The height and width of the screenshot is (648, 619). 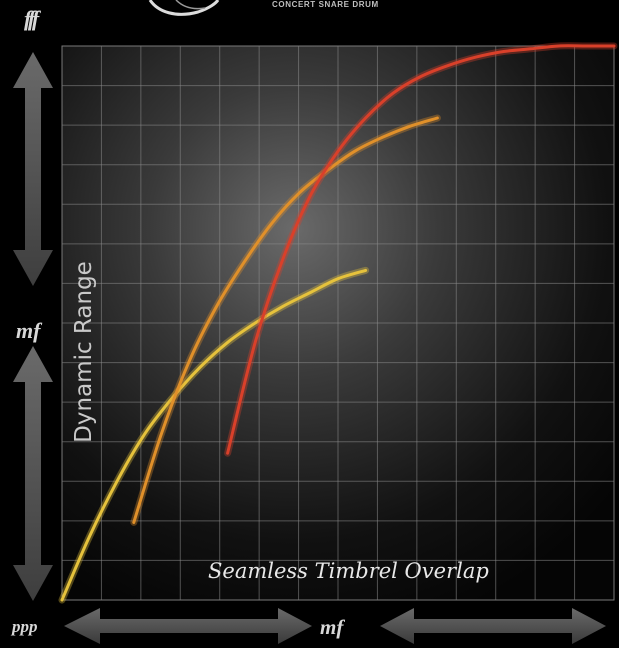 What do you see at coordinates (33, 169) in the screenshot?
I see `dynamic-range-arrow-upper` at bounding box center [33, 169].